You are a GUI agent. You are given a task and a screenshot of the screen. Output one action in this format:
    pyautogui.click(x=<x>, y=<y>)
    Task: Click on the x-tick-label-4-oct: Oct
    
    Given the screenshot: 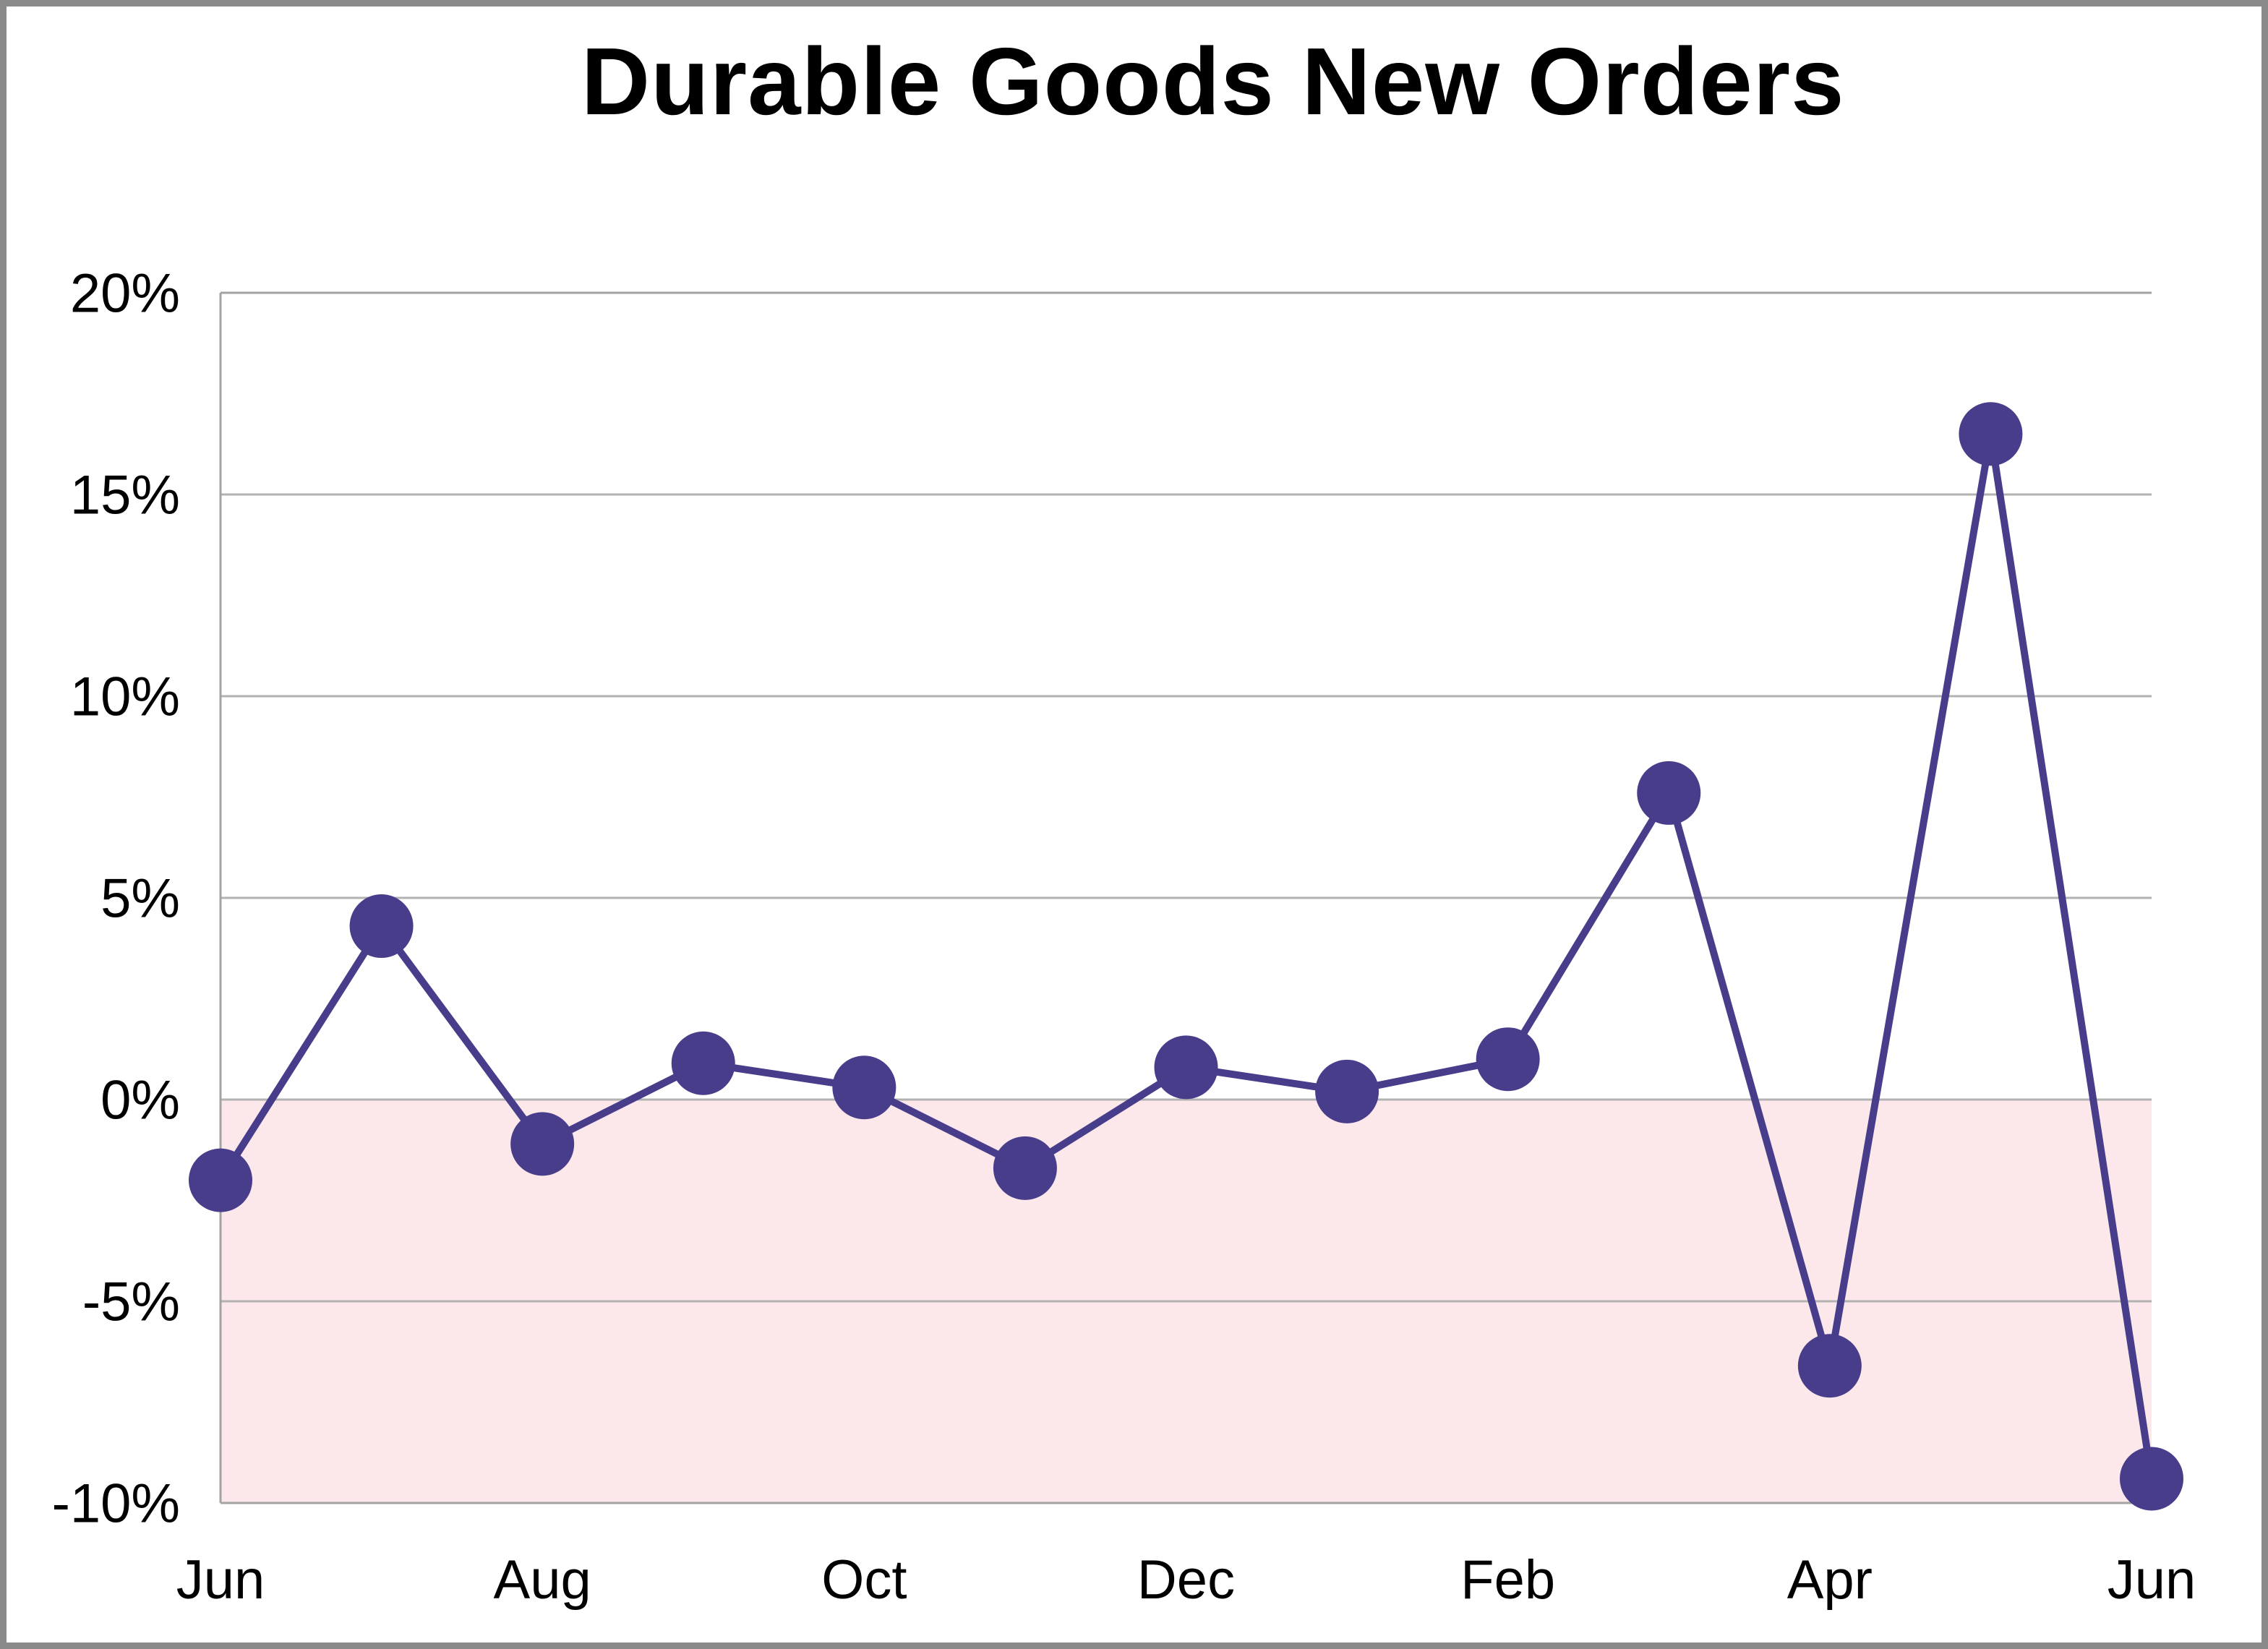 What is the action you would take?
    pyautogui.click(x=864, y=1580)
    